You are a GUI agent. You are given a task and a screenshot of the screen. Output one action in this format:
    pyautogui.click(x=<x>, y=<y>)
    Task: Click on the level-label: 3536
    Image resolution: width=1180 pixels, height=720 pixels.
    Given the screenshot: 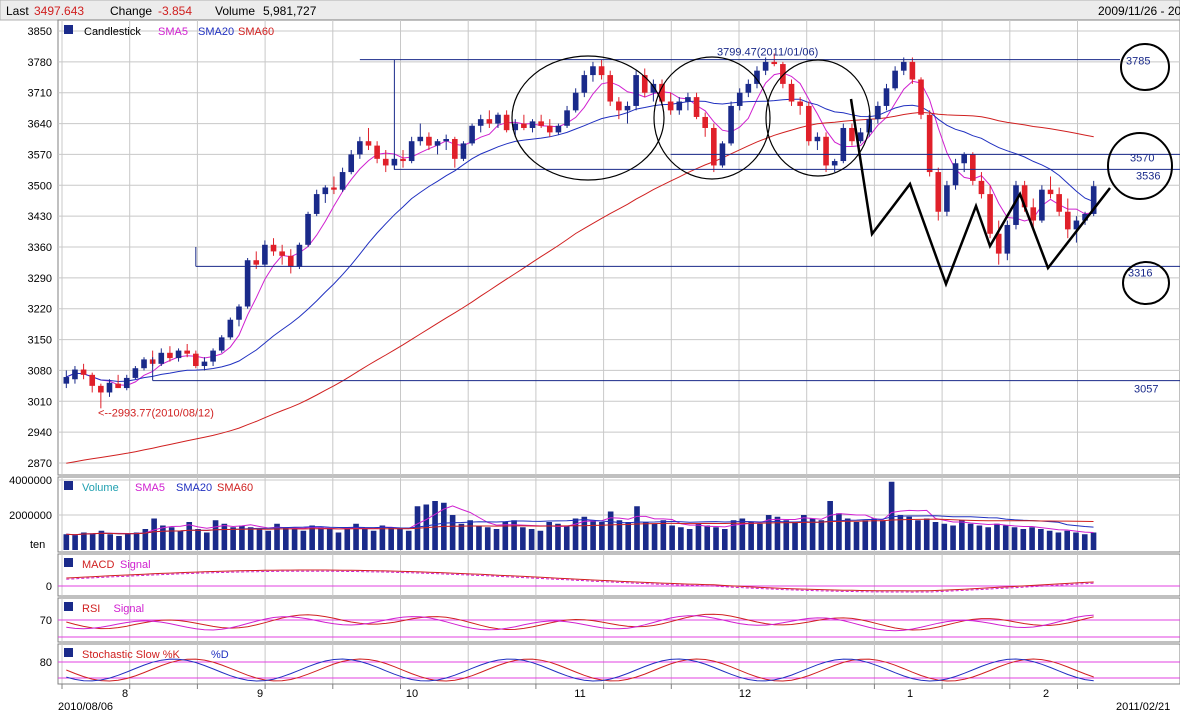 What is the action you would take?
    pyautogui.click(x=1148, y=176)
    